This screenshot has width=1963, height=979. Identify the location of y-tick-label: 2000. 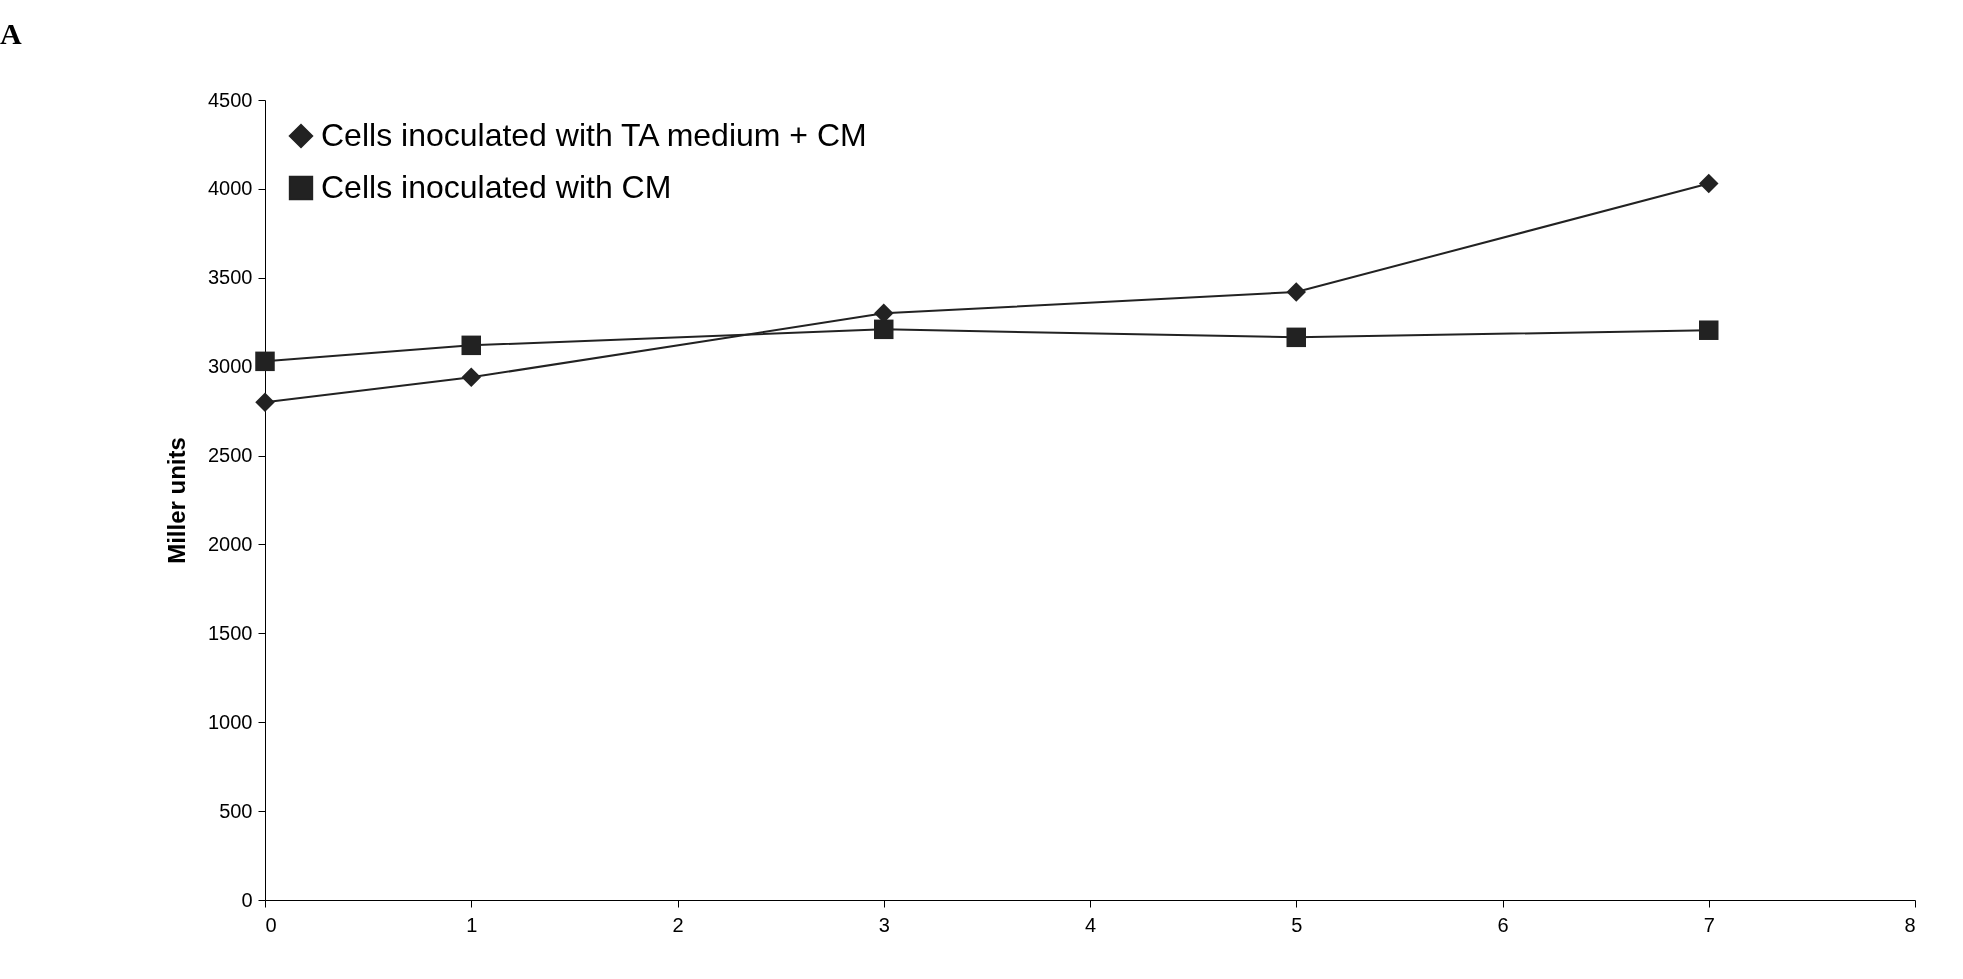
(230, 543).